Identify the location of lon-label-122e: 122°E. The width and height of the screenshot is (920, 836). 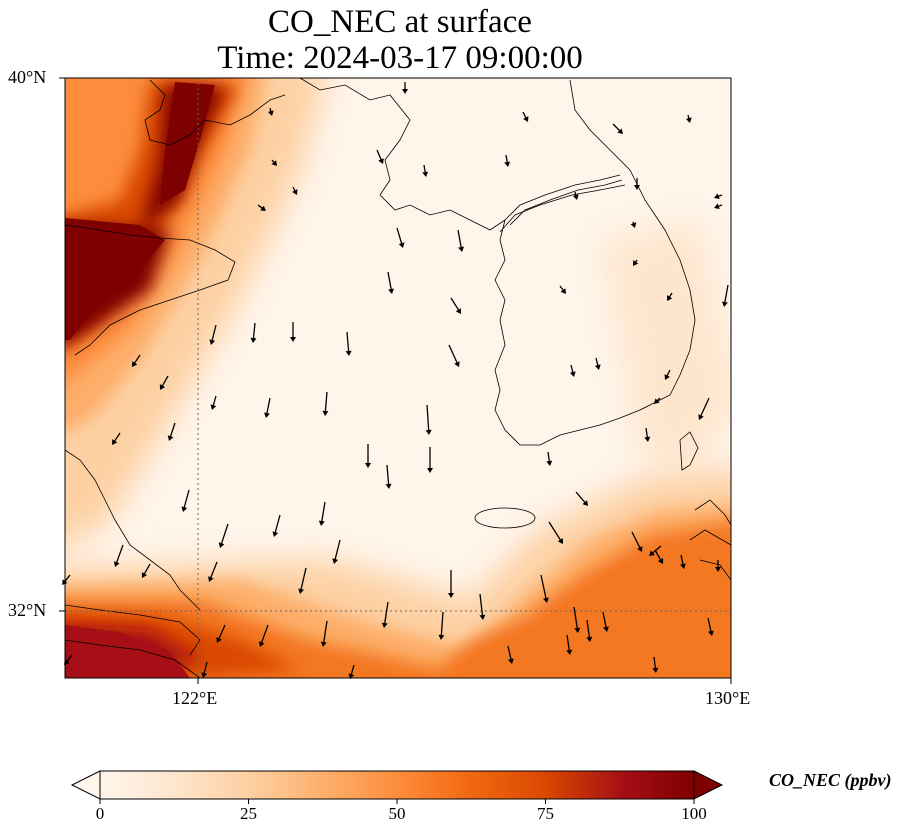
(195, 698).